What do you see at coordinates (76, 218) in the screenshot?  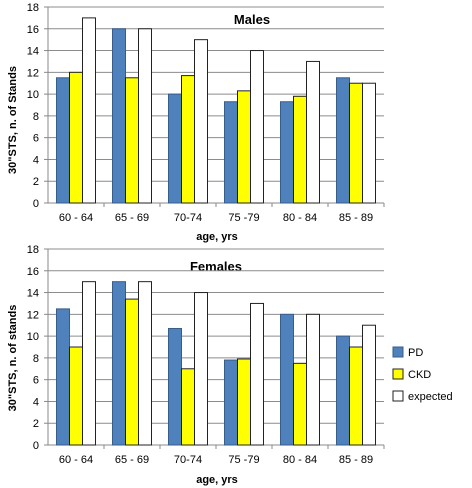 I see `males-x-tick-label: 60 - 64` at bounding box center [76, 218].